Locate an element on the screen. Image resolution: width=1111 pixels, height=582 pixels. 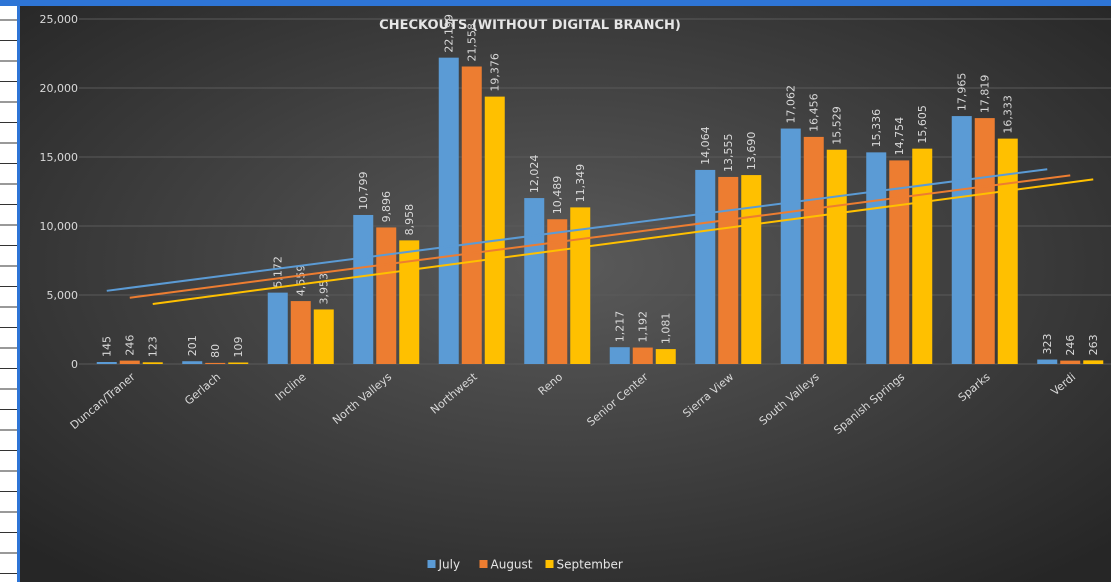
data-label: 14,064 is located at coordinates (705, 145).